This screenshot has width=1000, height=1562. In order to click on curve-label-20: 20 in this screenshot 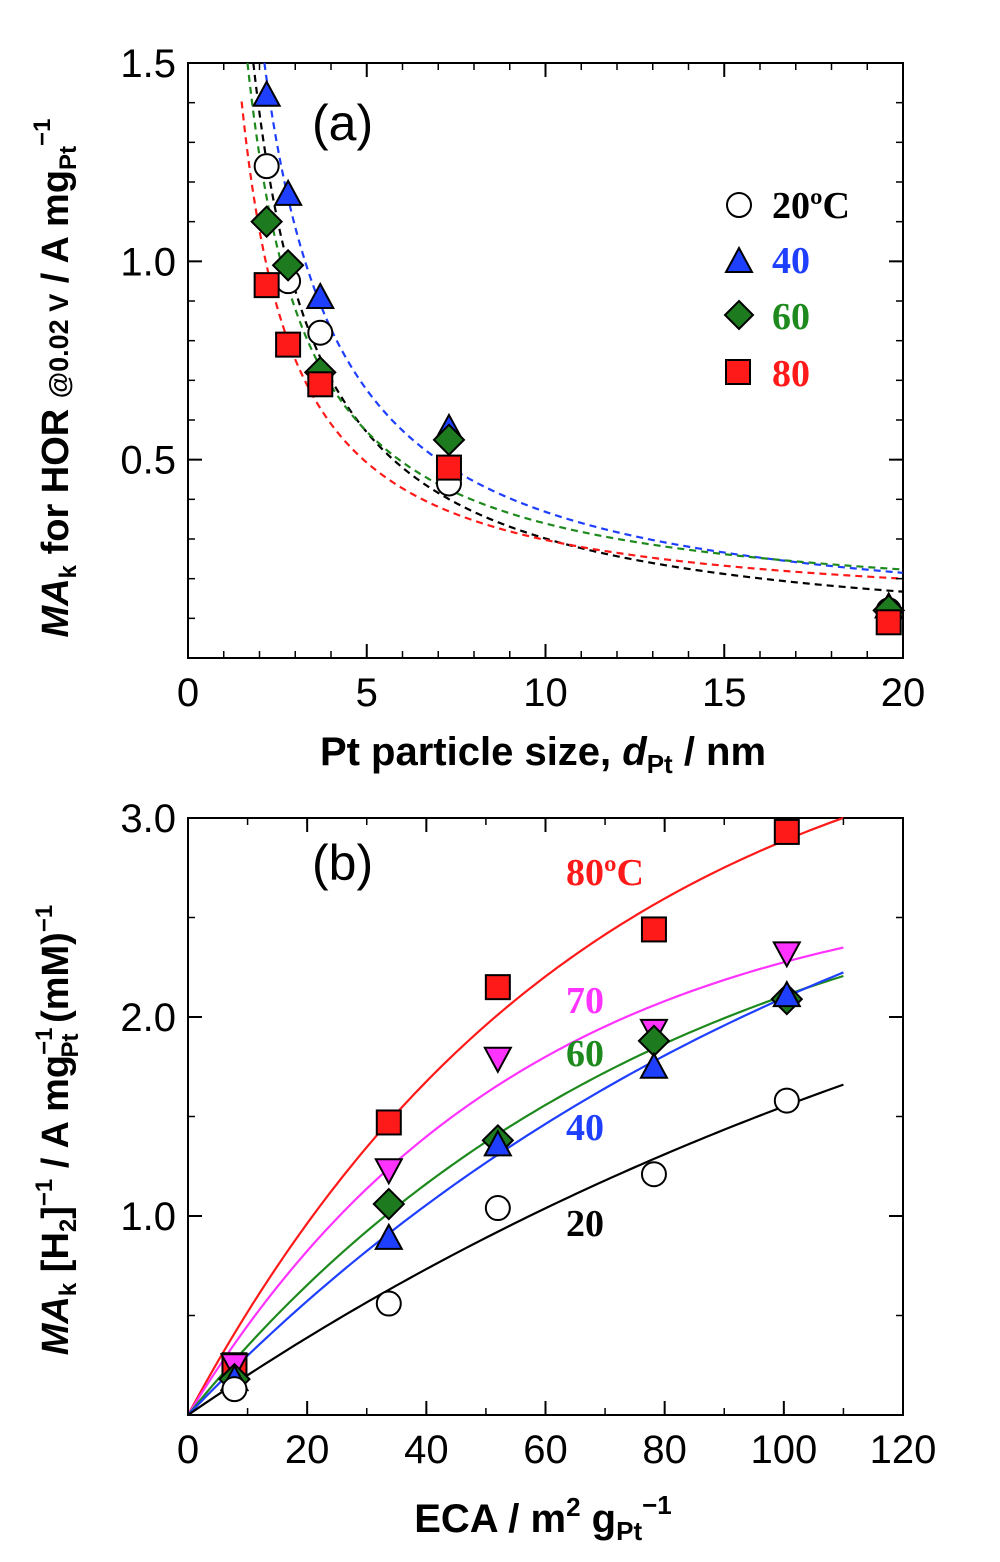, I will do `click(585, 1224)`.